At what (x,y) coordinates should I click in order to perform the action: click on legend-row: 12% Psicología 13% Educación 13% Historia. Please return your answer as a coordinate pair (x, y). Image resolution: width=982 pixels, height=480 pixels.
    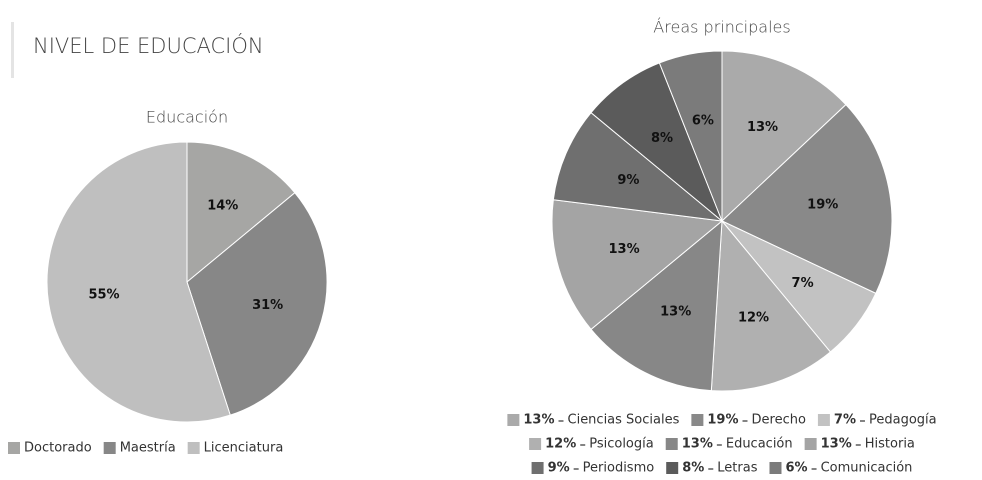
    Looking at the image, I should click on (722, 444).